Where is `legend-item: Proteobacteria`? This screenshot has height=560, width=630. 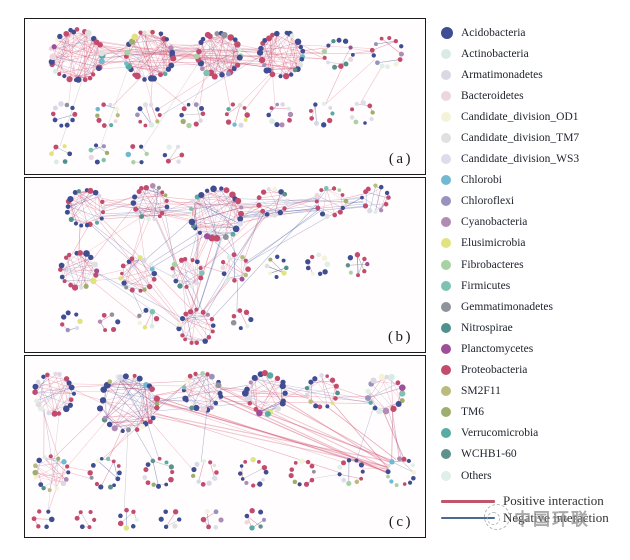 legend-item: Proteobacteria is located at coordinates (534, 370).